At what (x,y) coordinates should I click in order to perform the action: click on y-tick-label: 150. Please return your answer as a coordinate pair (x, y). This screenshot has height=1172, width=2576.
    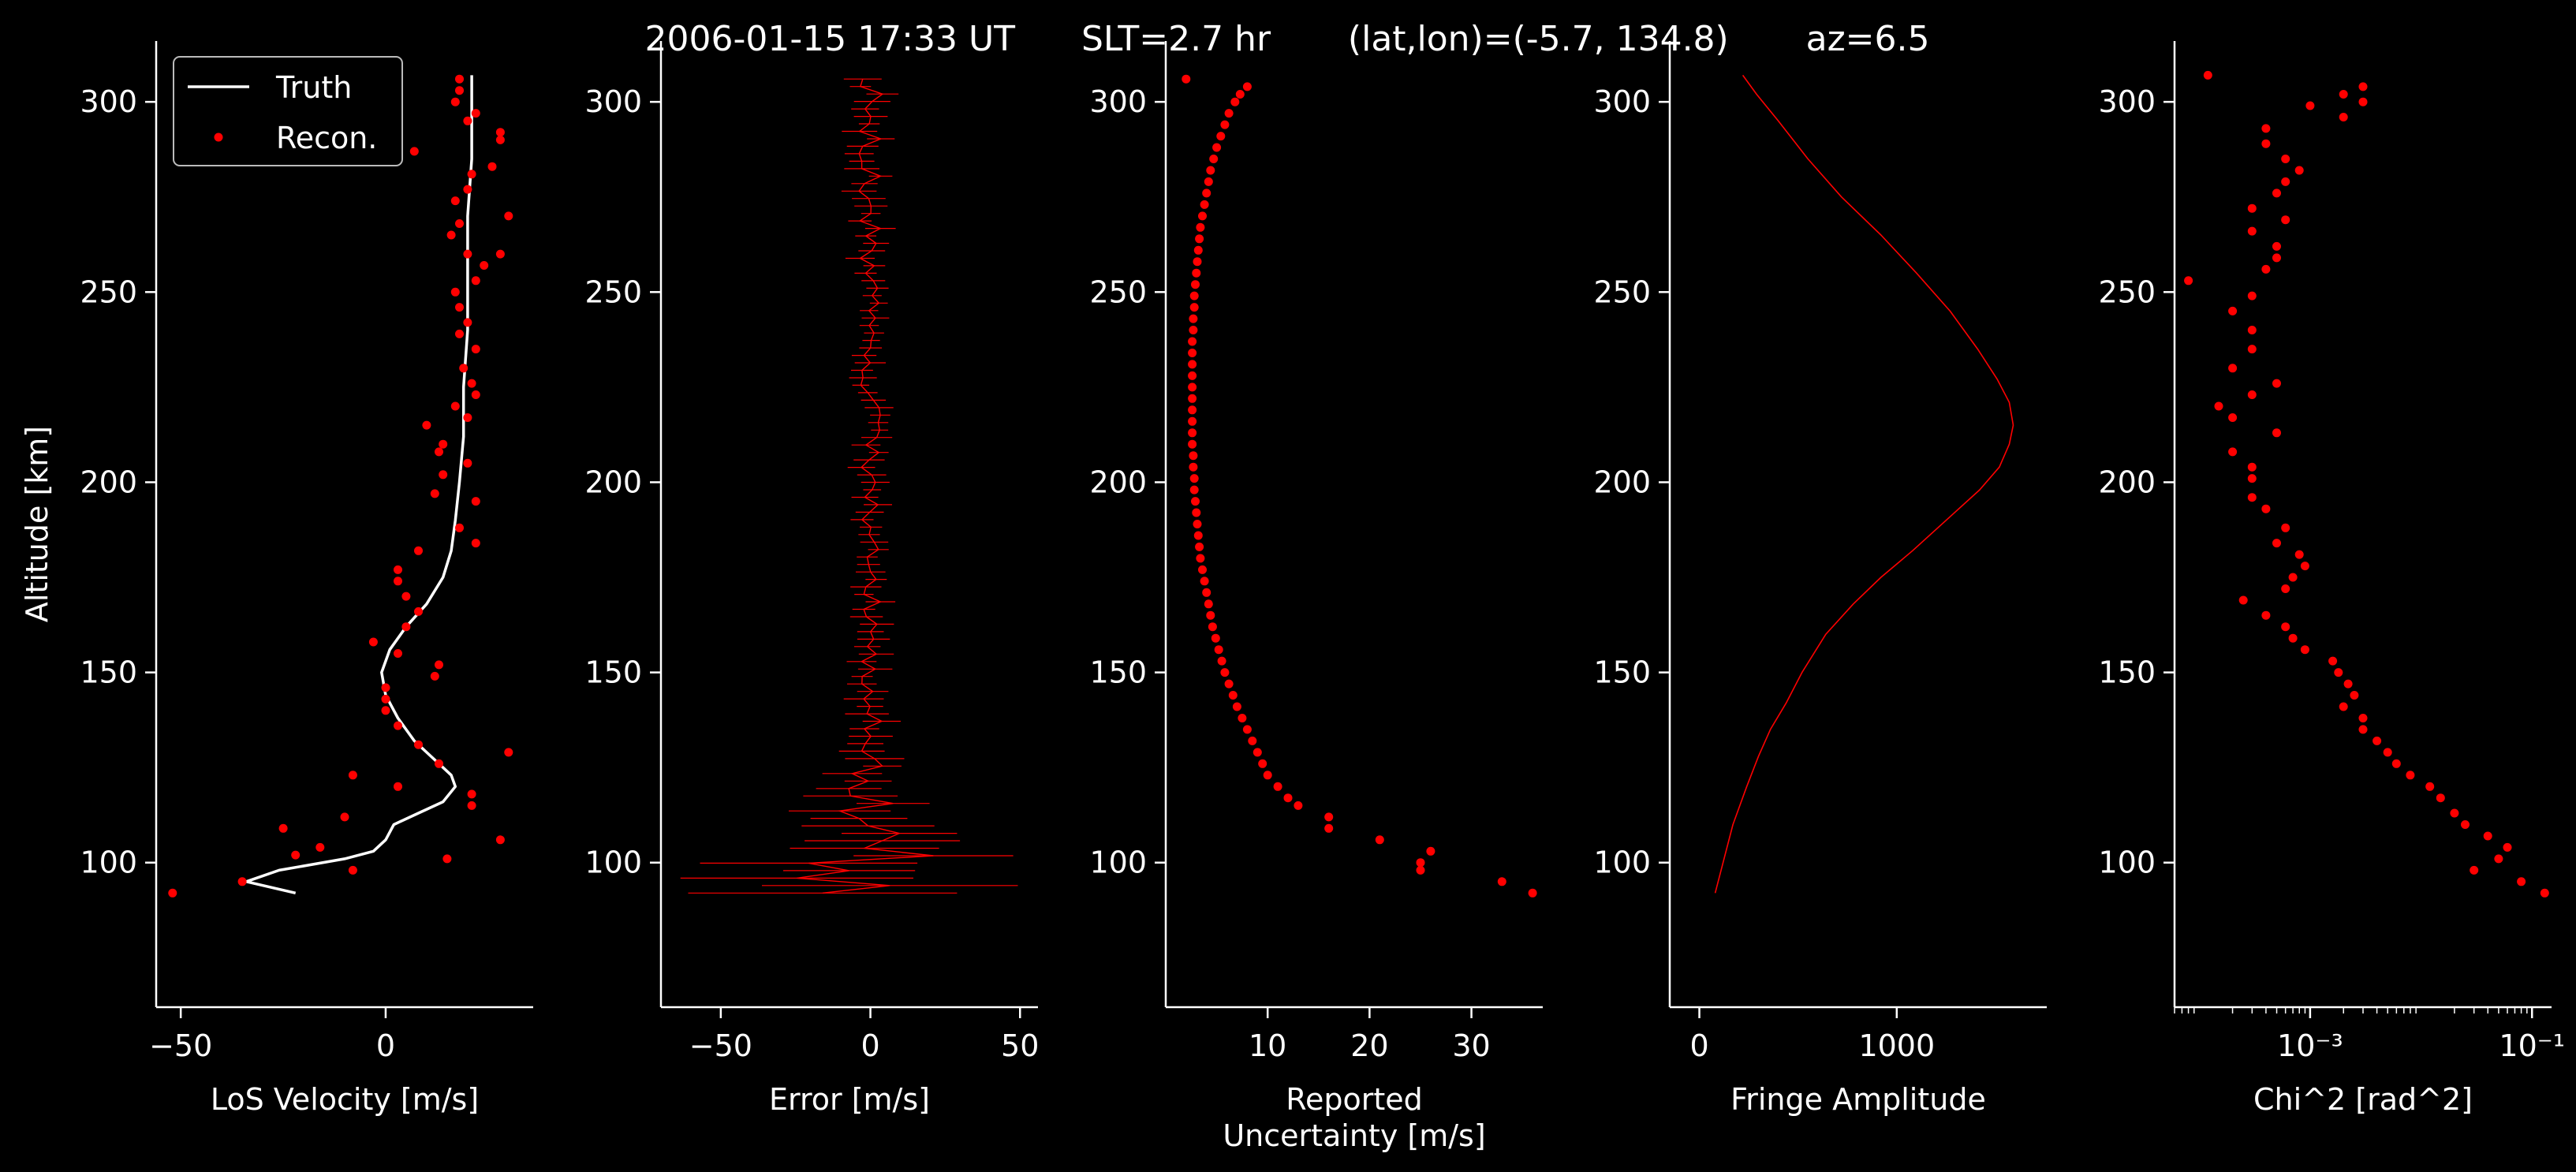
    Looking at the image, I should click on (1622, 673).